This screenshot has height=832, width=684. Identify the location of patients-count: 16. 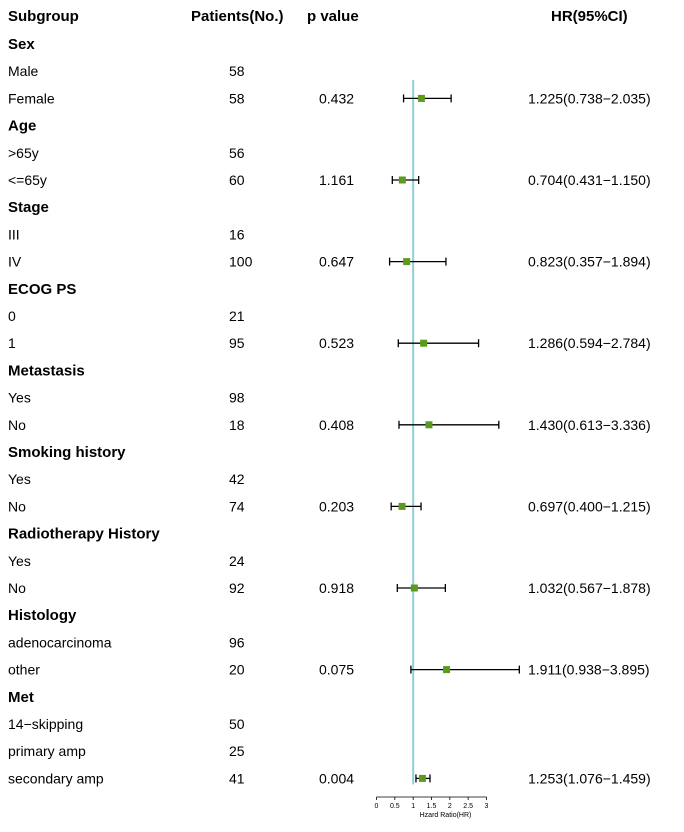
(237, 234).